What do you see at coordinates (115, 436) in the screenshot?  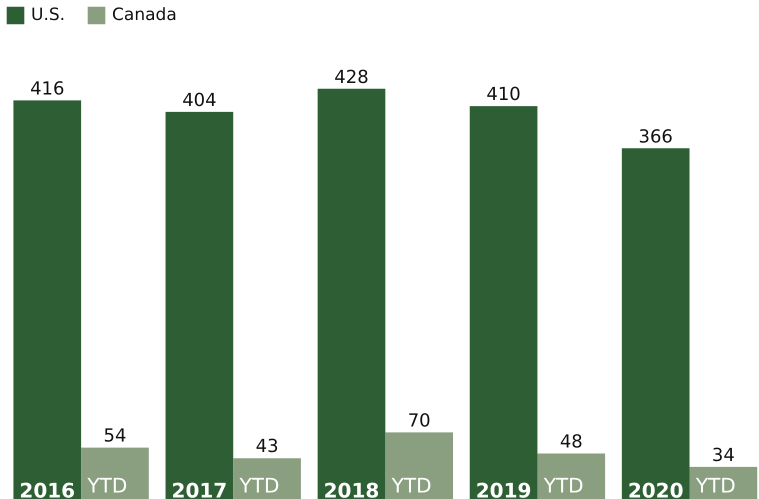 I see `data-label: 54` at bounding box center [115, 436].